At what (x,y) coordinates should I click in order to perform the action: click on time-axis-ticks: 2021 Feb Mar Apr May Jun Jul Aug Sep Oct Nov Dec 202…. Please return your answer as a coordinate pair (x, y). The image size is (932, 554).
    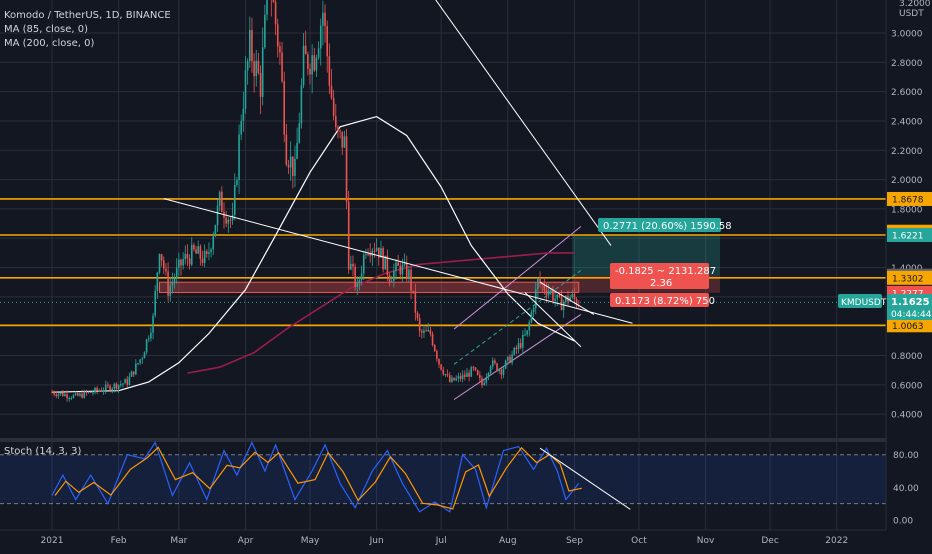
    Looking at the image, I should click on (445, 541).